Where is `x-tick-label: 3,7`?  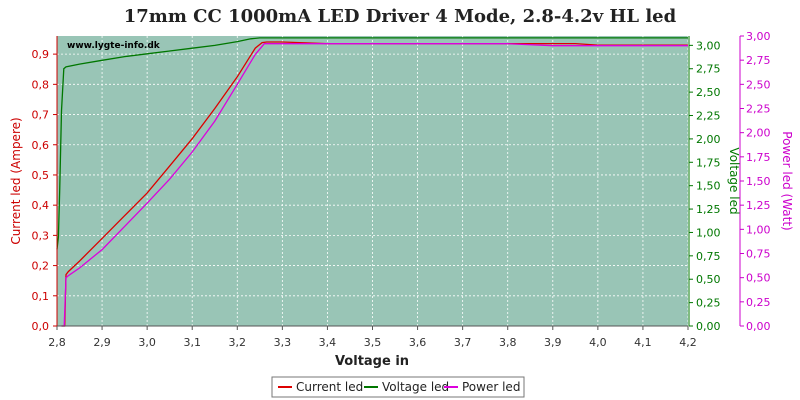
x-tick-label: 3,7 is located at coordinates (463, 342).